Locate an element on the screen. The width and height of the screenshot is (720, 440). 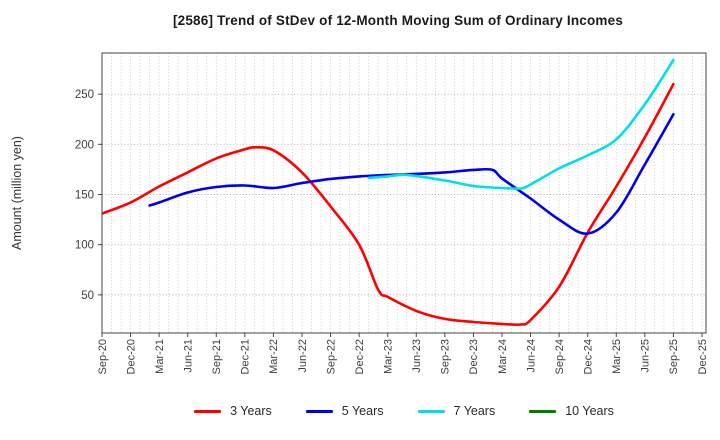
y-tick-label: 50 is located at coordinates (87, 296).